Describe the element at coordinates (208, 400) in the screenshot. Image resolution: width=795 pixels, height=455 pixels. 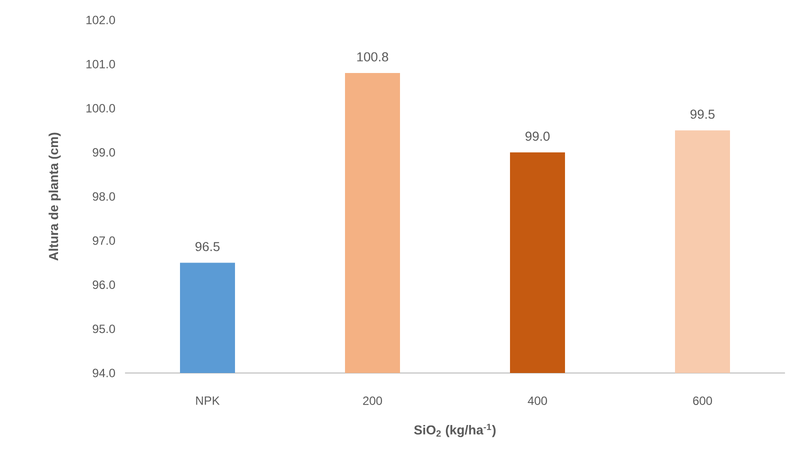
I see `x-tick-label: NPK` at that location.